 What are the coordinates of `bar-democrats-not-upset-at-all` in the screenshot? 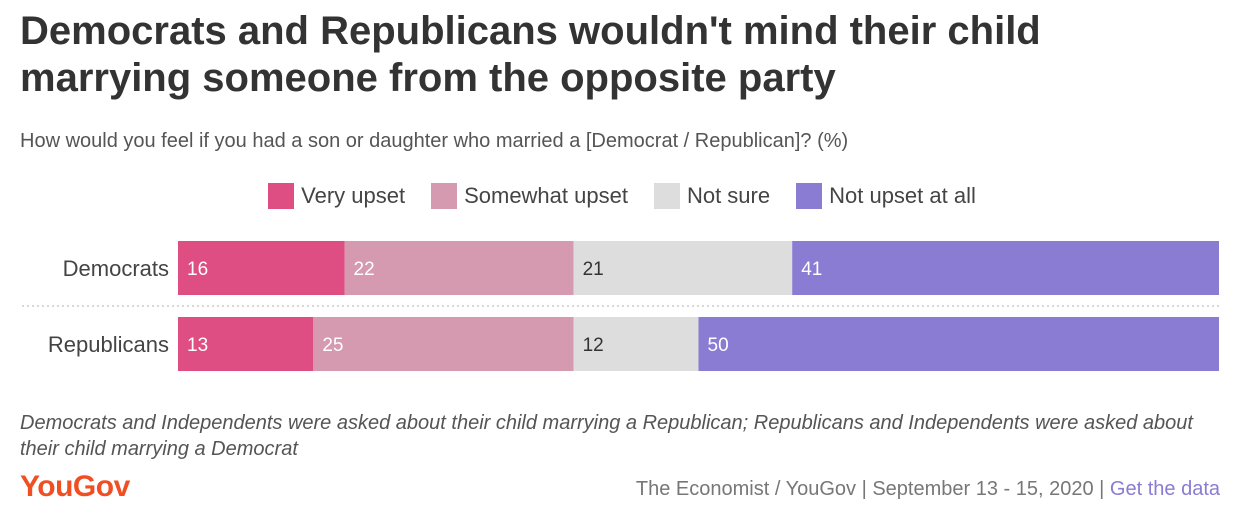 It's located at (1005, 268).